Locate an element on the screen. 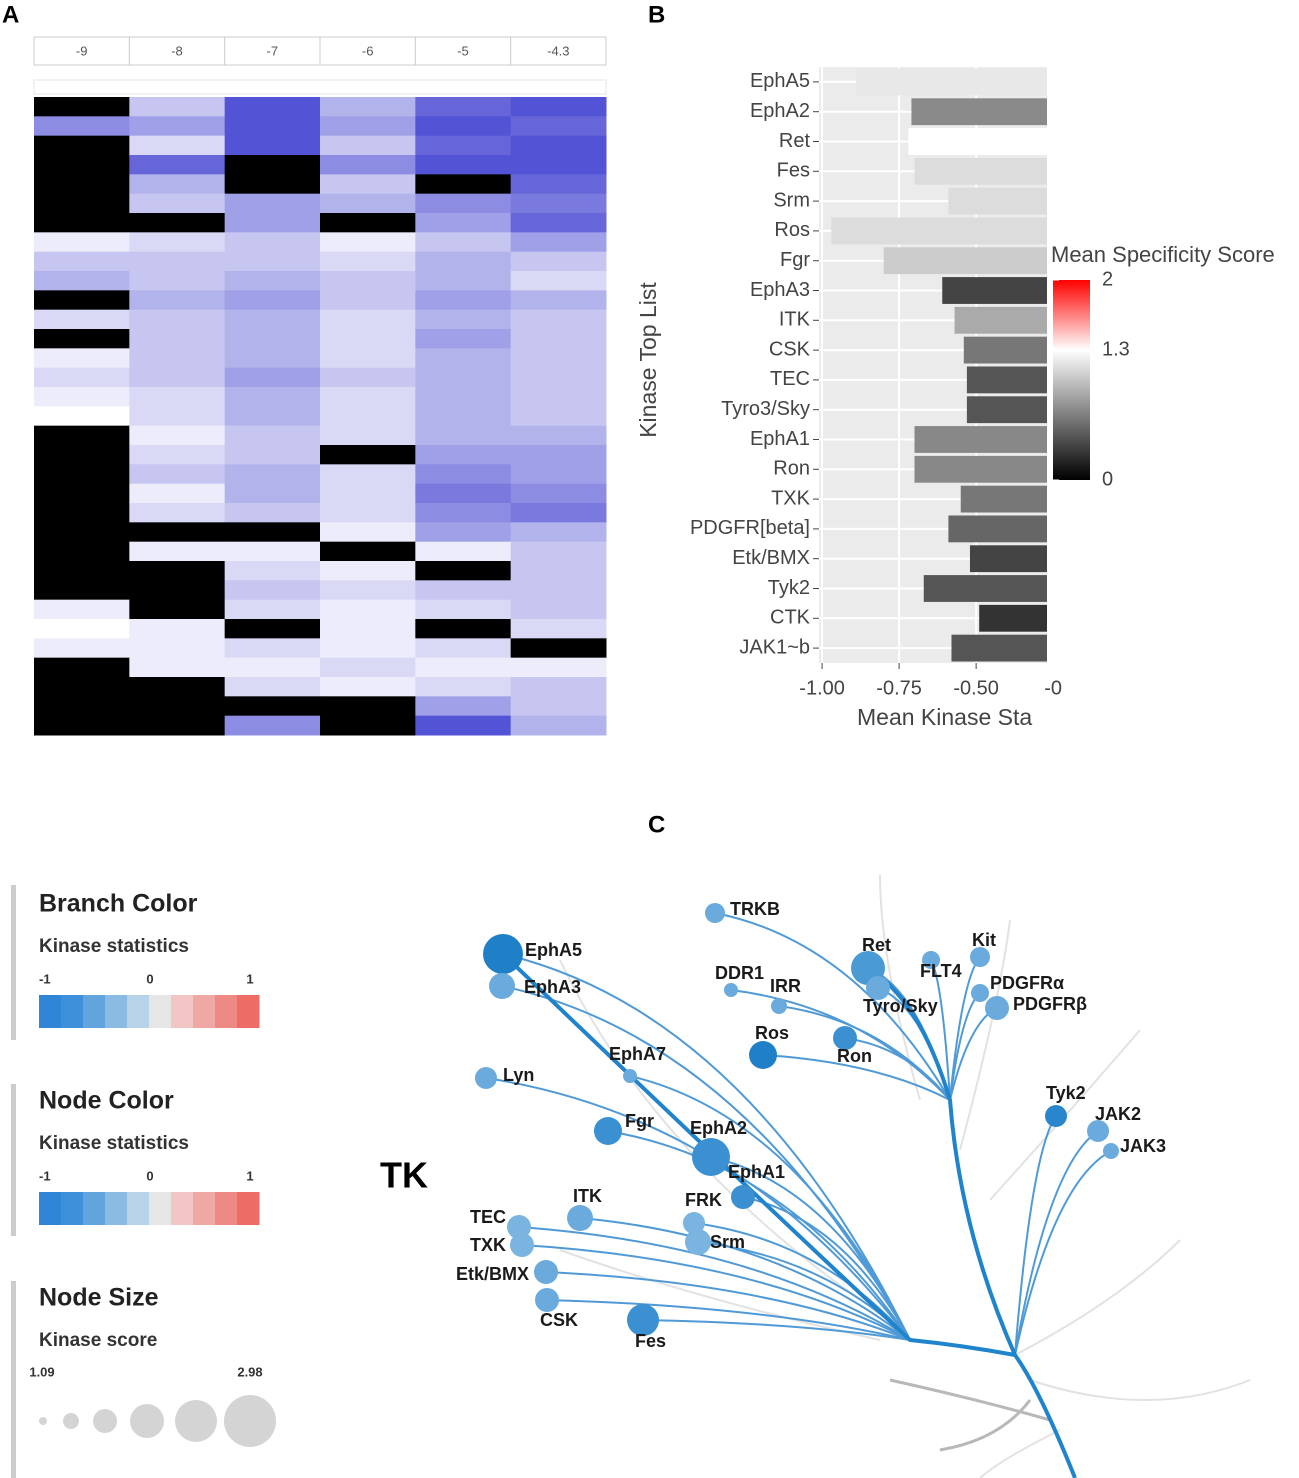  kinase-label: Ret is located at coordinates (876, 945).